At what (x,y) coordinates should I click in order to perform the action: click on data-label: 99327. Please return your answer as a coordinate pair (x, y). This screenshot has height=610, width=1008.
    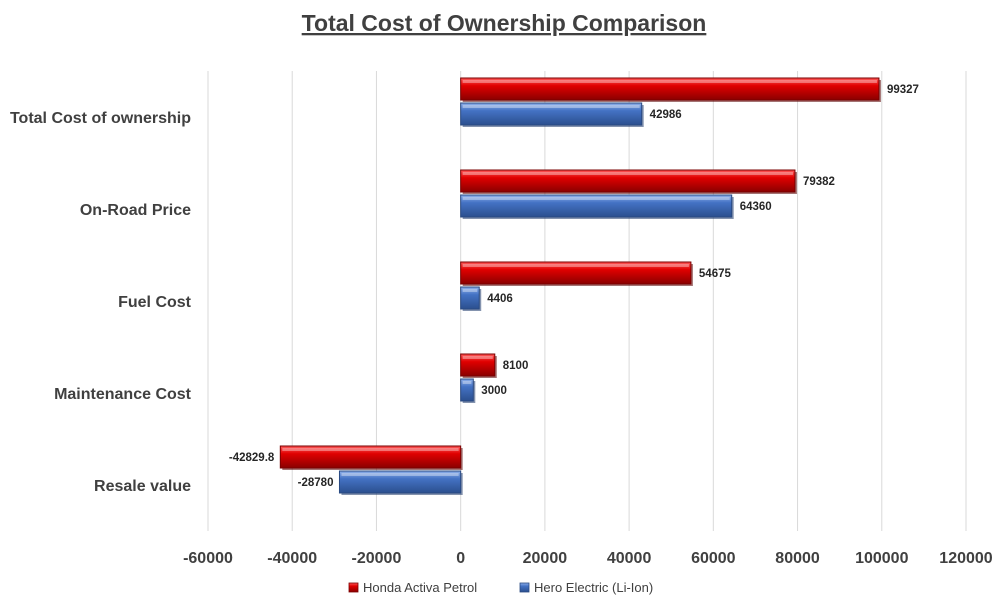
    Looking at the image, I should click on (903, 90).